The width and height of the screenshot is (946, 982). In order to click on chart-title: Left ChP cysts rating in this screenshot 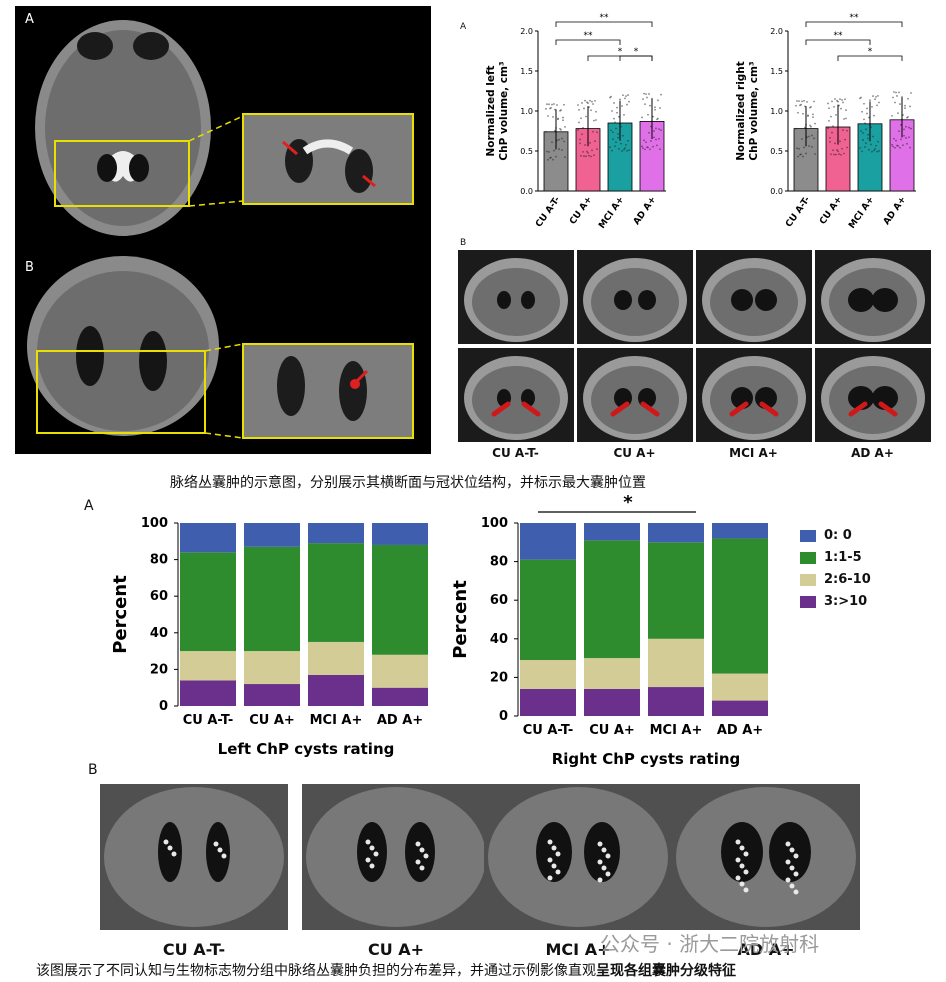, I will do `click(306, 749)`.